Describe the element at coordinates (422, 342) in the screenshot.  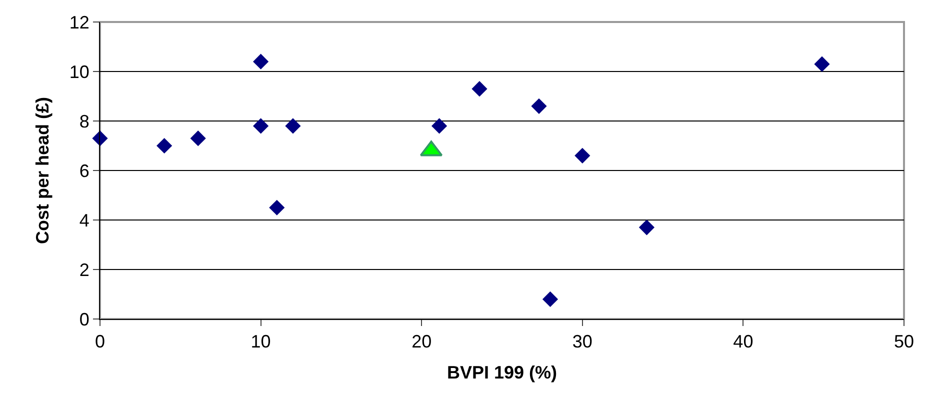
I see `x-tick-label: 20` at that location.